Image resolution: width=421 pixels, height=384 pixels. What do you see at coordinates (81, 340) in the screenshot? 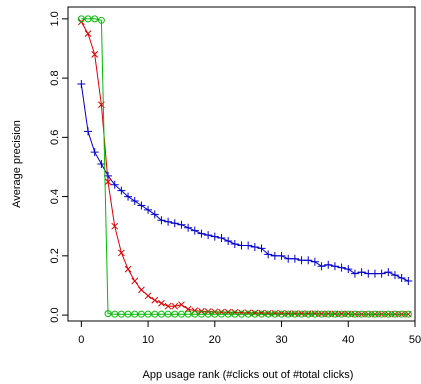
I see `x-tick-label: 0` at bounding box center [81, 340].